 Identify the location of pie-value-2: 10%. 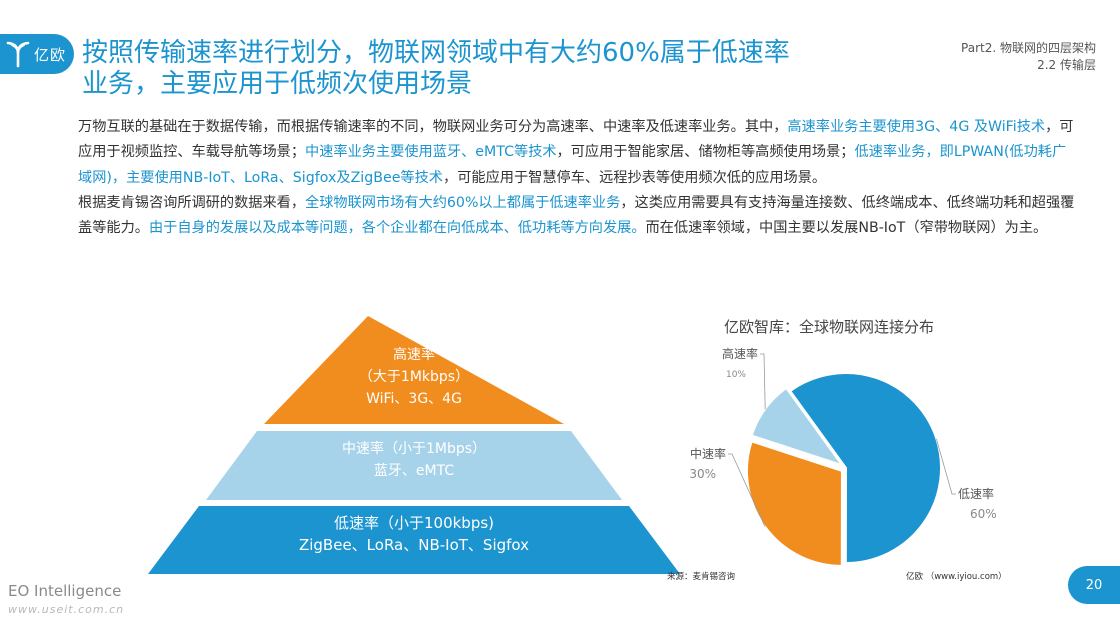
(736, 375).